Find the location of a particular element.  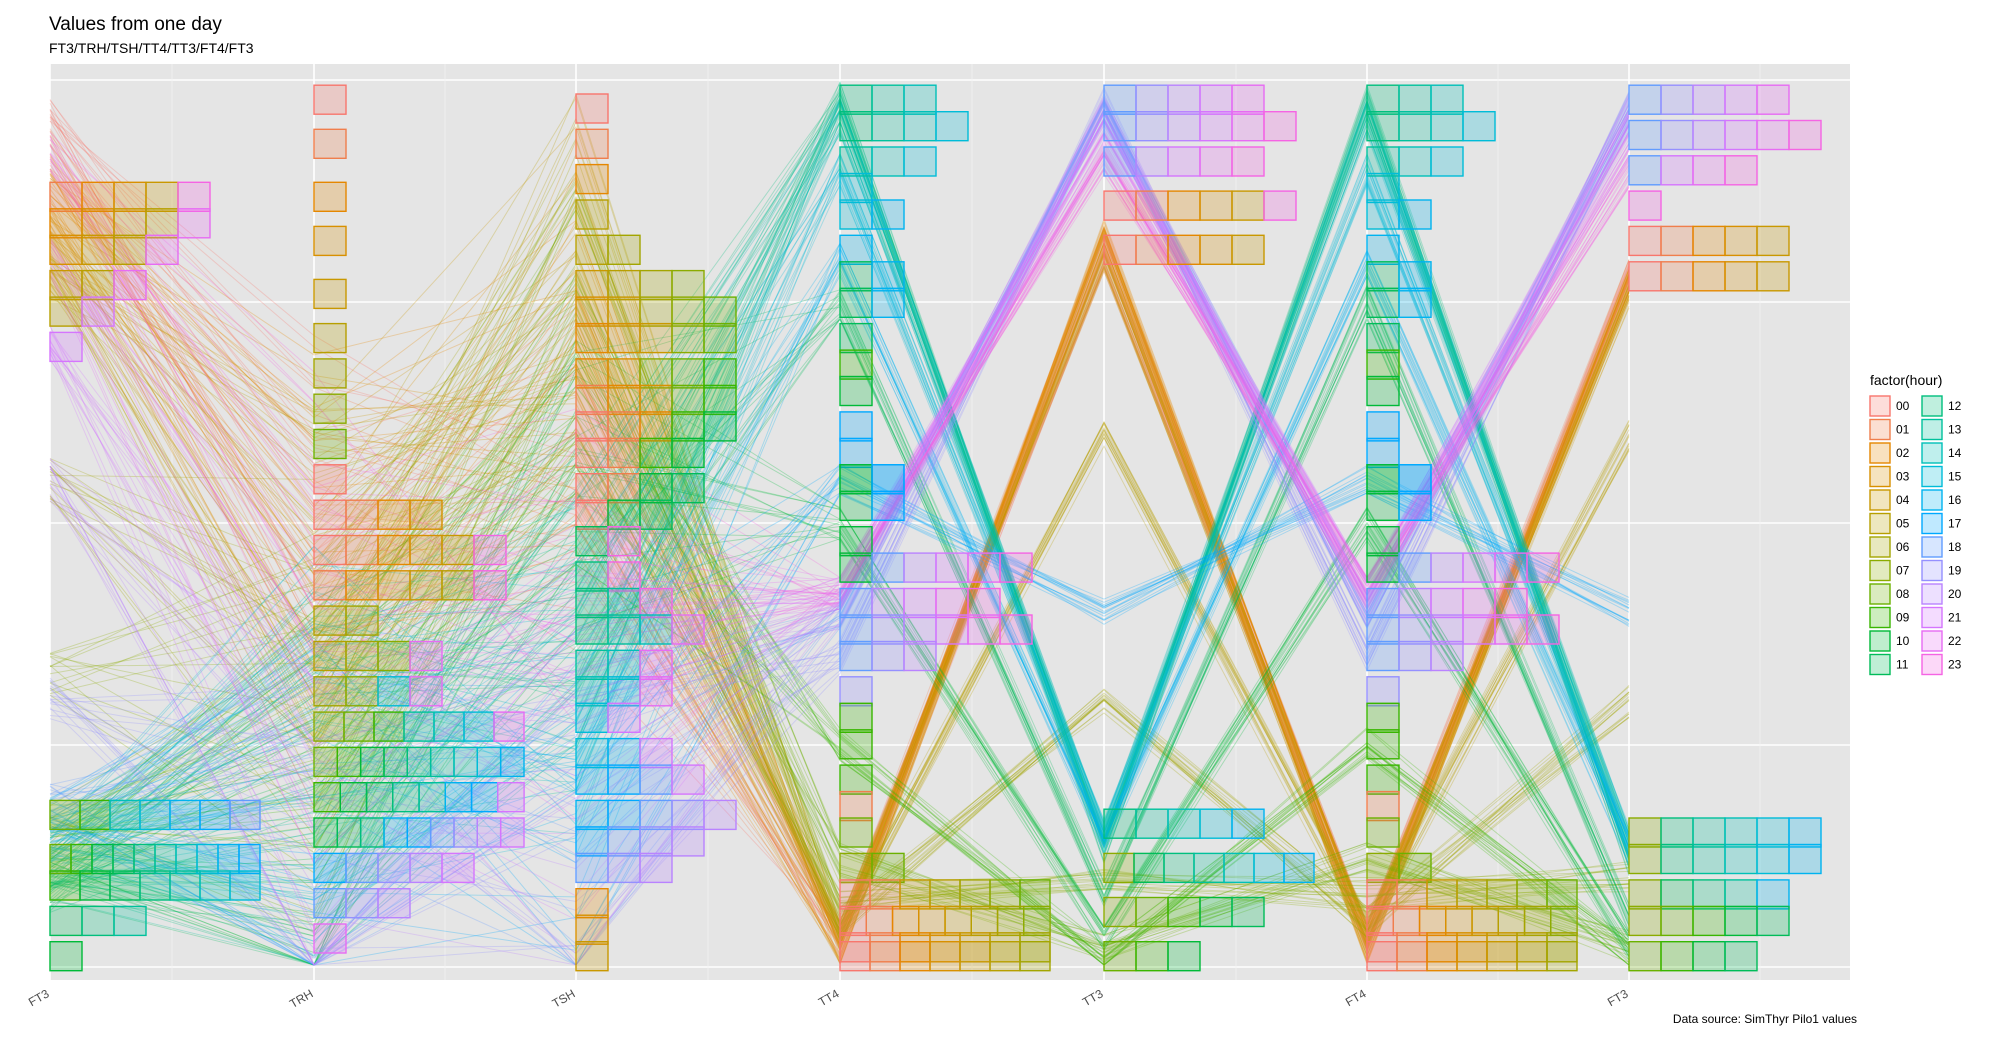

legend-label: 16 is located at coordinates (1955, 500).